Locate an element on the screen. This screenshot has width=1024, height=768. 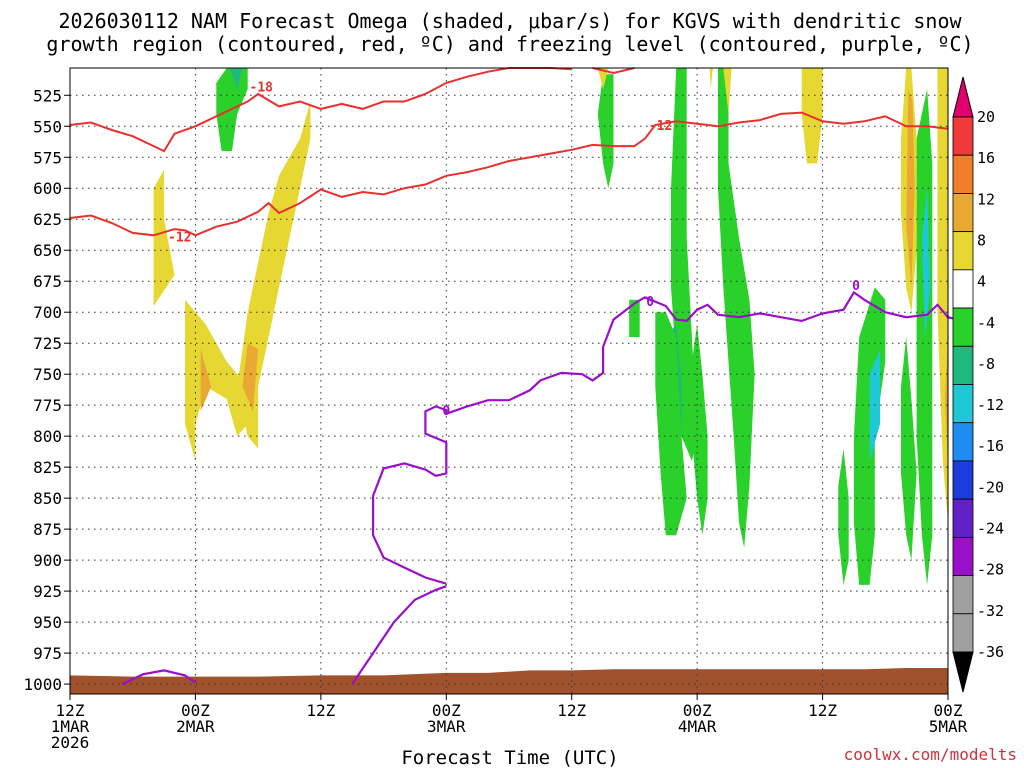
contour-label-purple-b: 0 is located at coordinates (650, 302).